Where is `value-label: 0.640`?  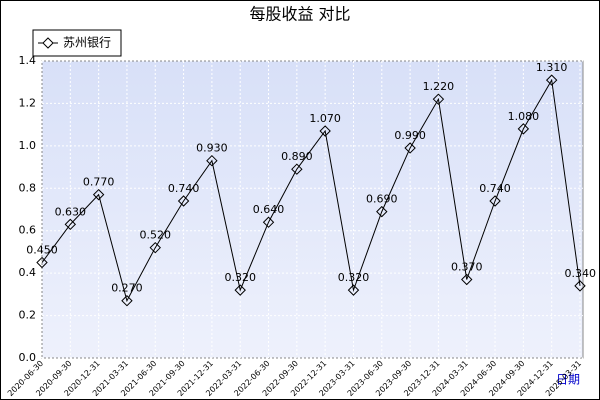 value-label: 0.640 is located at coordinates (269, 209).